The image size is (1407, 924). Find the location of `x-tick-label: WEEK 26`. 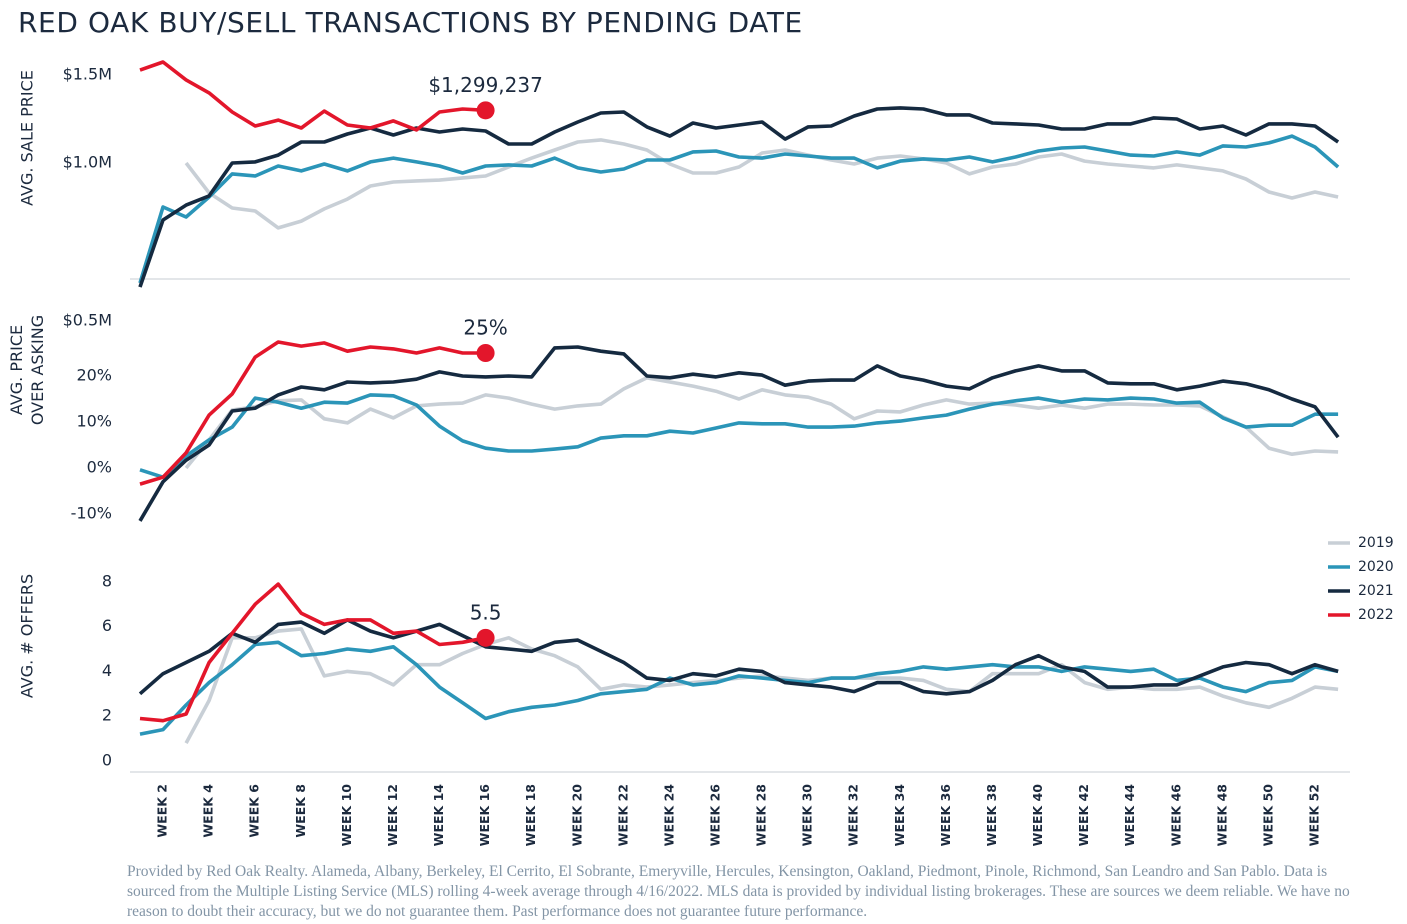

x-tick-label: WEEK 26 is located at coordinates (715, 815).